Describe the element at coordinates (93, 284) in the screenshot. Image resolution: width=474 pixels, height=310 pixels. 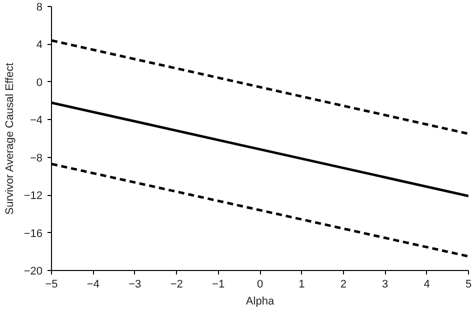
I see `x-tick-label: −4` at that location.